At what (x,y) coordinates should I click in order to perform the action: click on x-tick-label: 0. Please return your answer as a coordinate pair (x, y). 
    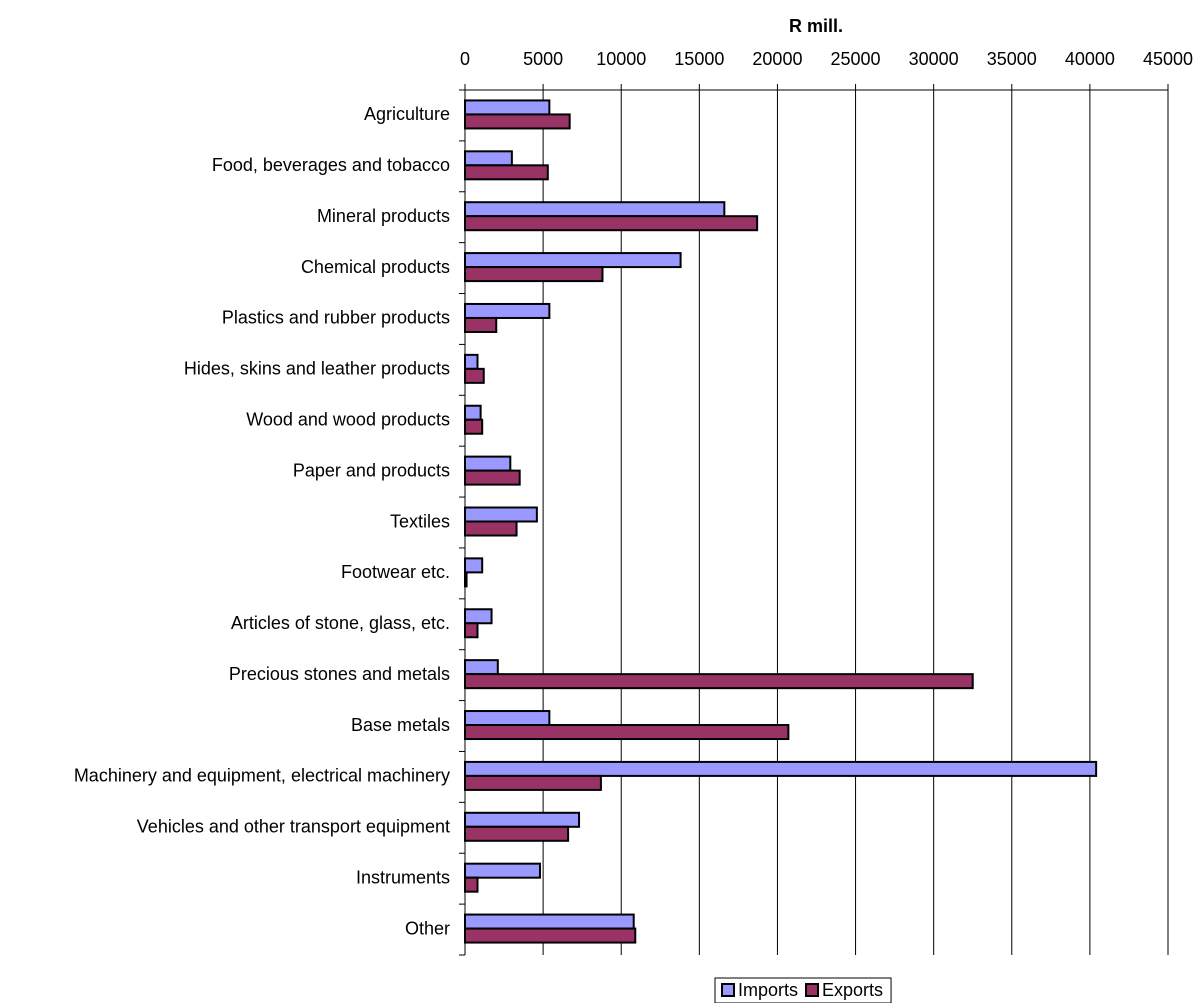
    Looking at the image, I should click on (465, 59).